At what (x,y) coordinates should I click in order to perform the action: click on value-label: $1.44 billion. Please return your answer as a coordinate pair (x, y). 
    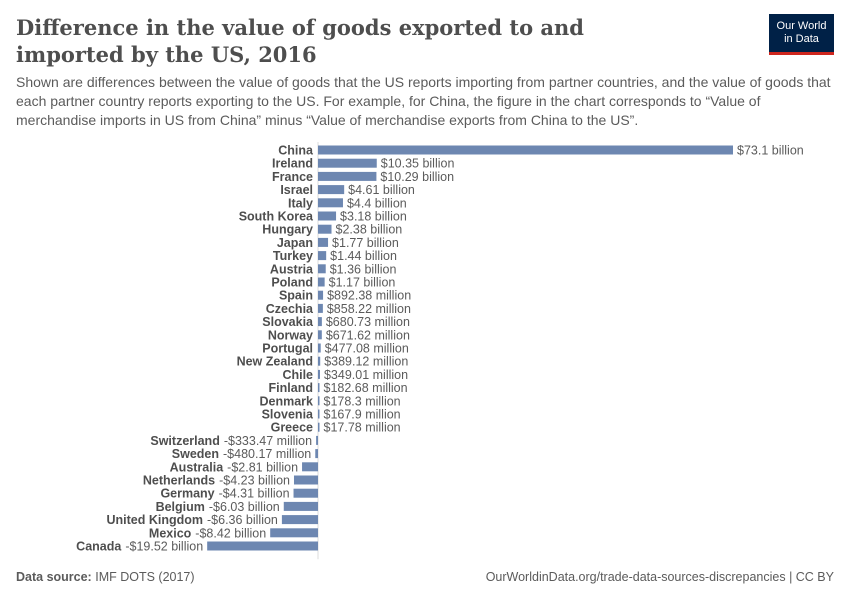
    Looking at the image, I should click on (363, 256).